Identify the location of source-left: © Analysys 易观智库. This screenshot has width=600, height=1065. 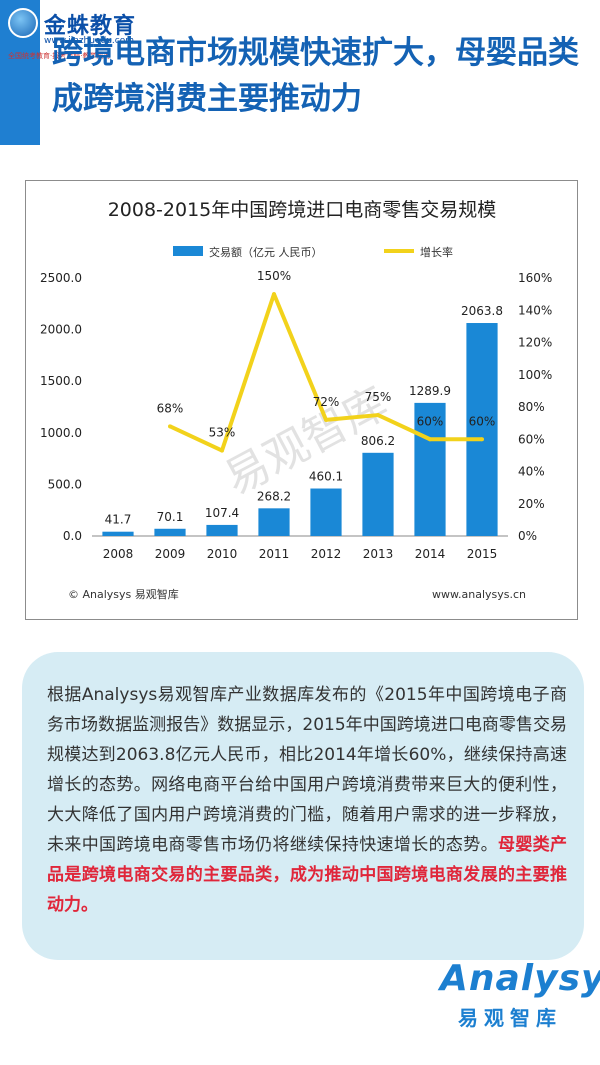
(123, 594).